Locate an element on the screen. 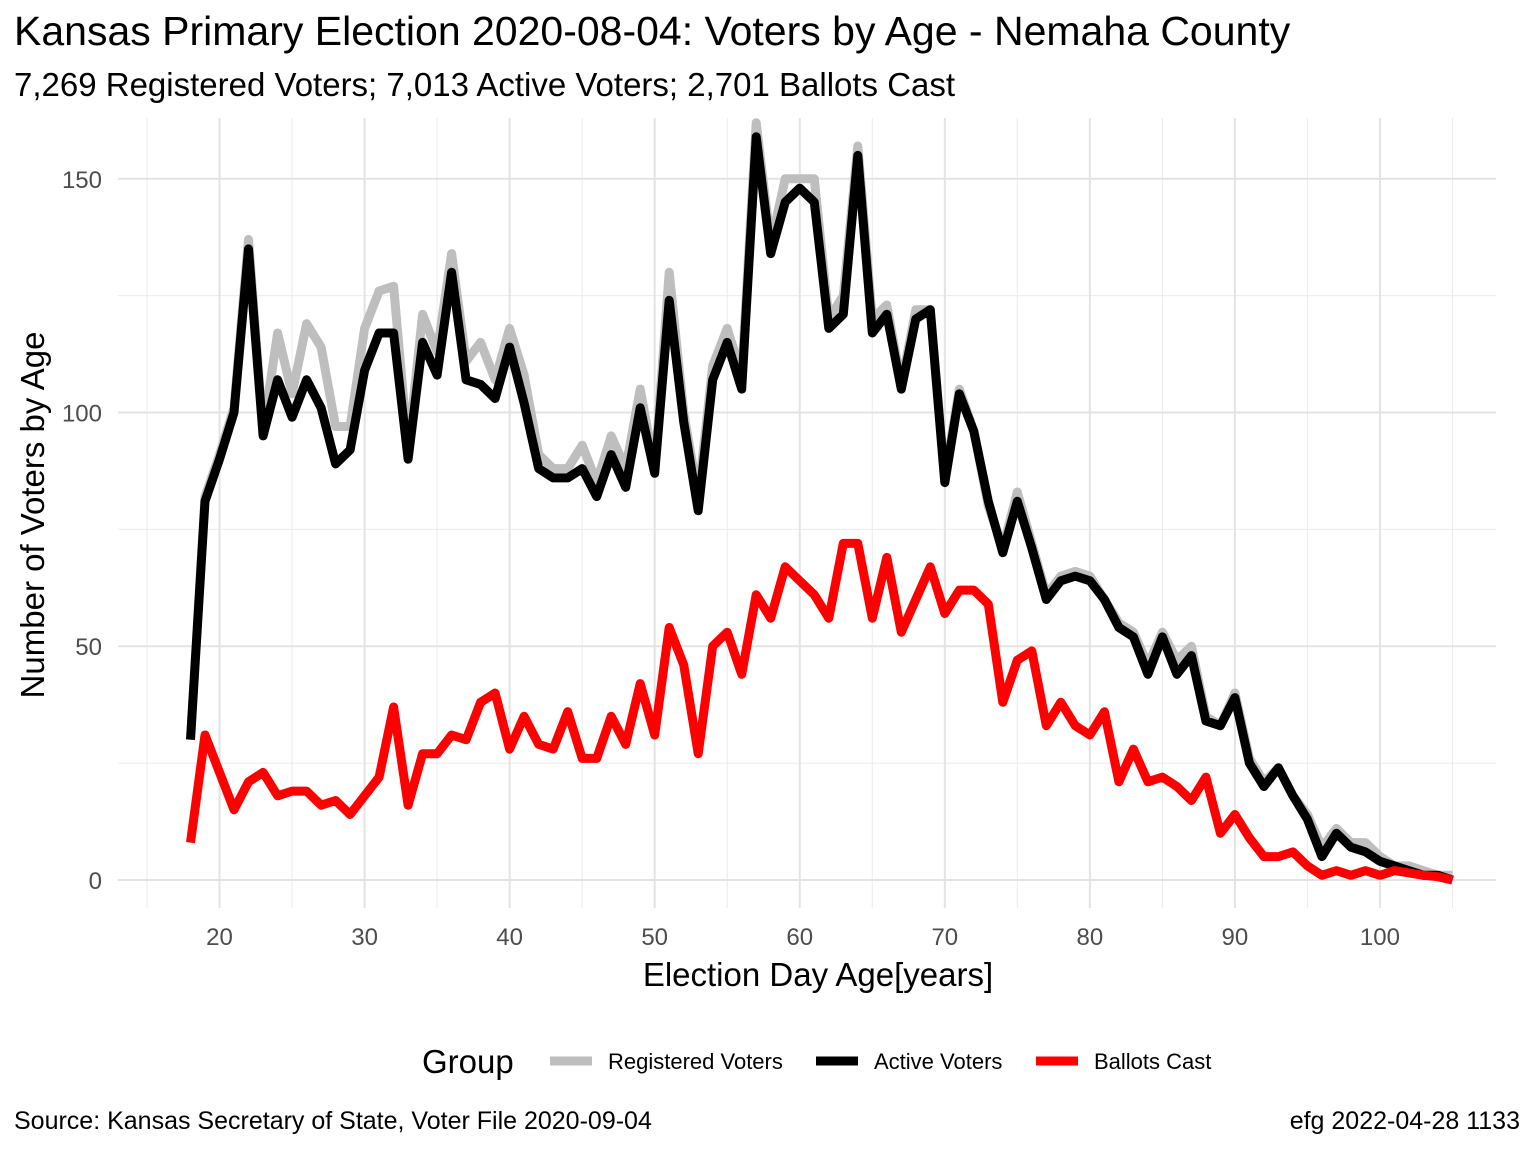 The image size is (1536, 1152). y-tick-label: 50 is located at coordinates (88, 647).